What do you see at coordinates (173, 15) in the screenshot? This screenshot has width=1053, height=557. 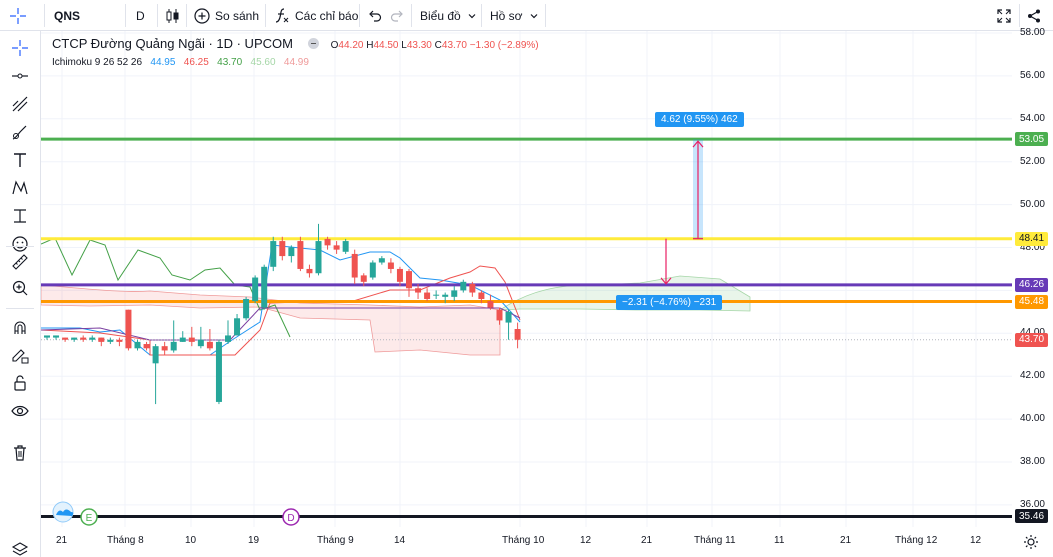 I see `candle-style-button` at bounding box center [173, 15].